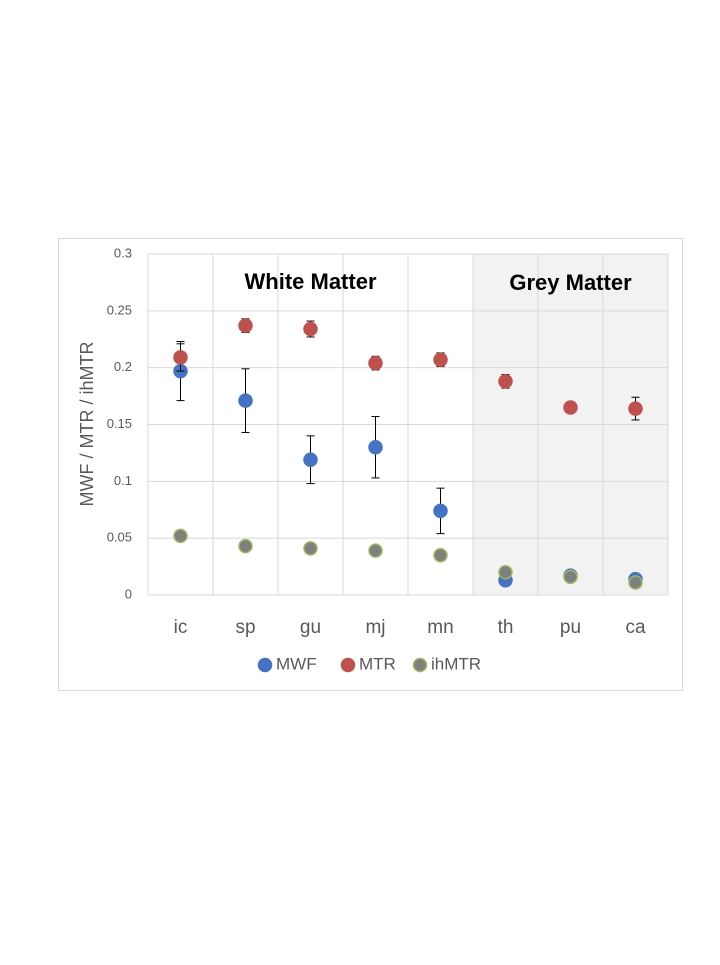 The height and width of the screenshot is (965, 720). What do you see at coordinates (119, 537) in the screenshot?
I see `y-tick-label: 0.05` at bounding box center [119, 537].